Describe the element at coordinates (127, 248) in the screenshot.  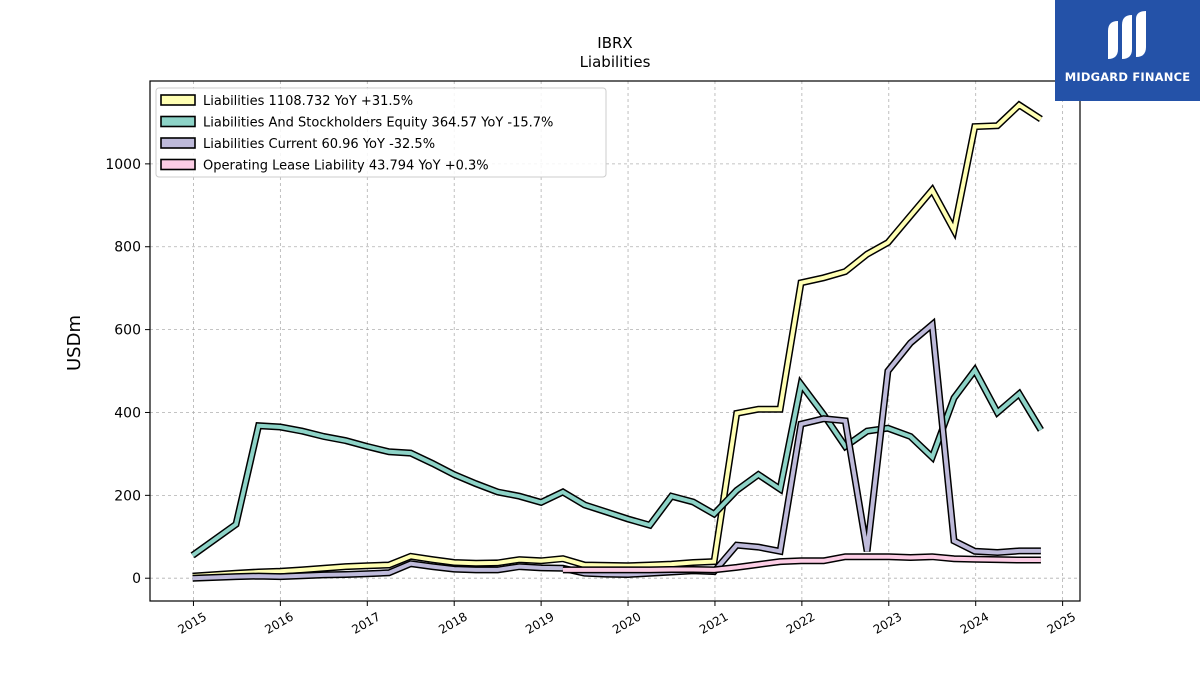
I see `y-tick-label: 800` at that location.